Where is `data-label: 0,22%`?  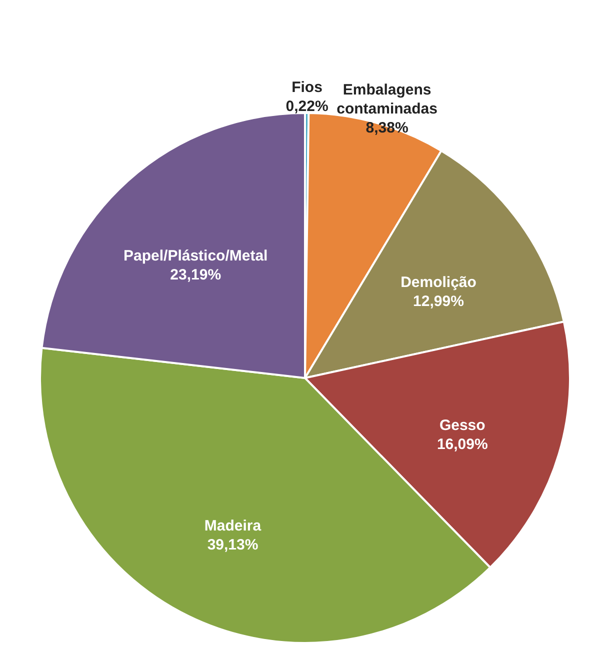 data-label: 0,22% is located at coordinates (307, 107).